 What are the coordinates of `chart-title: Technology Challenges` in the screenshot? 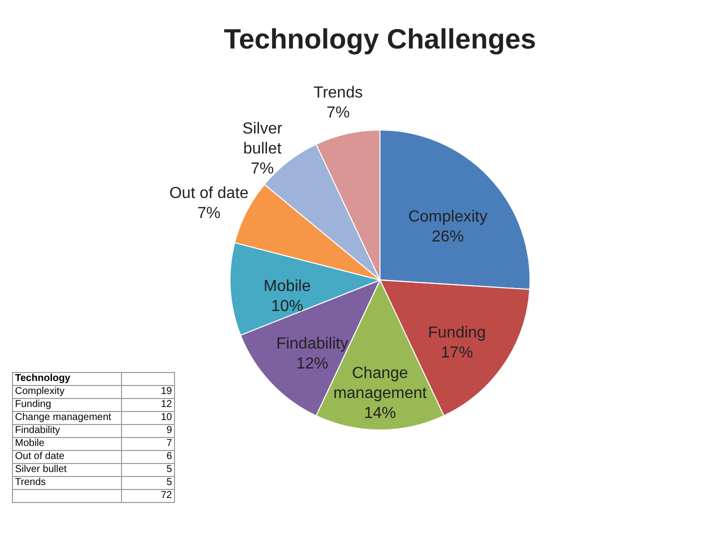 It's located at (380, 39).